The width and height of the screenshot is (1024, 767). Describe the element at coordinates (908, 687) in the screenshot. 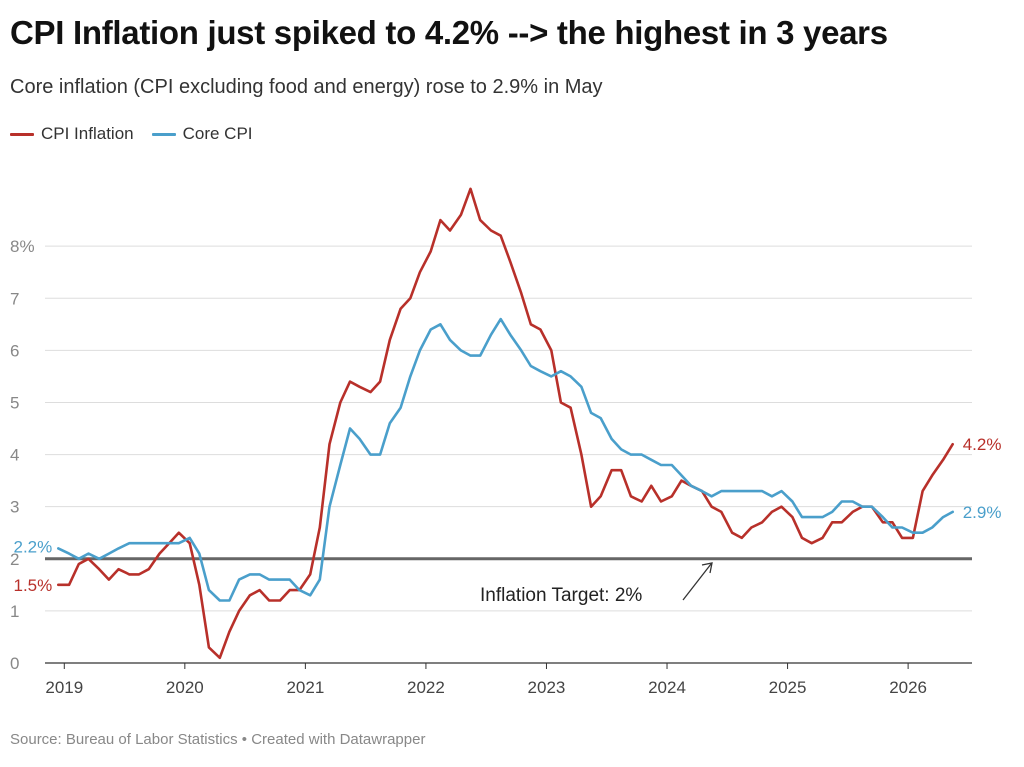

I see `x-tick-label: 2026` at that location.